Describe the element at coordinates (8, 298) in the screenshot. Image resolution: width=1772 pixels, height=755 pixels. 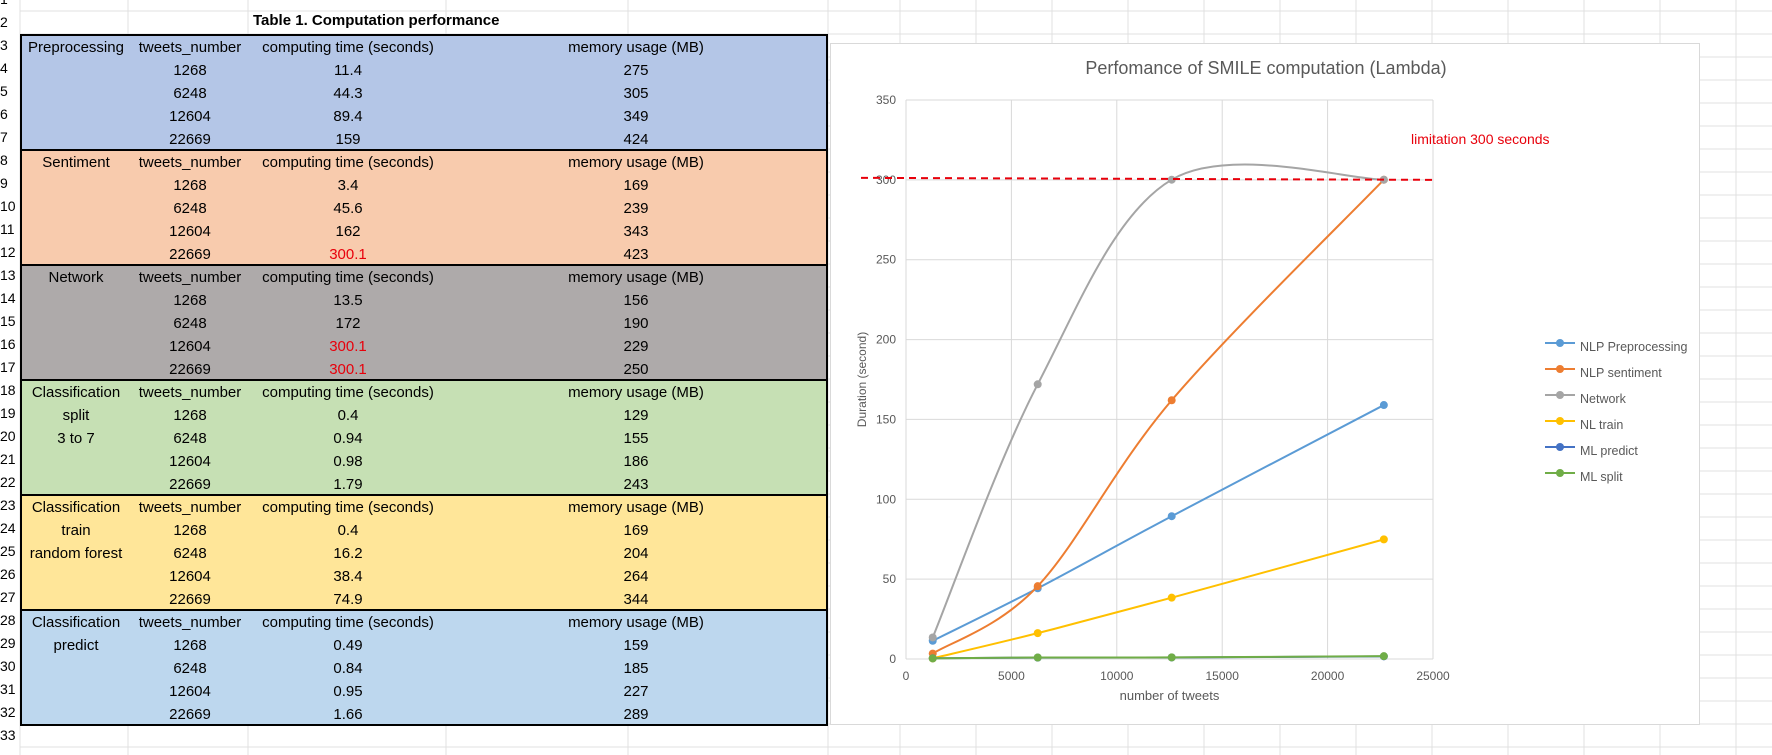
I see `row-number: 14` at that location.